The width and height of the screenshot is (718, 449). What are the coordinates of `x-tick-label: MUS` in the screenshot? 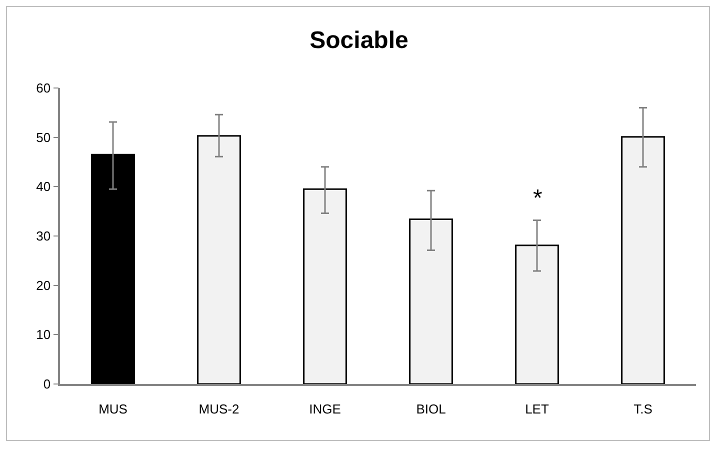 It's located at (113, 408).